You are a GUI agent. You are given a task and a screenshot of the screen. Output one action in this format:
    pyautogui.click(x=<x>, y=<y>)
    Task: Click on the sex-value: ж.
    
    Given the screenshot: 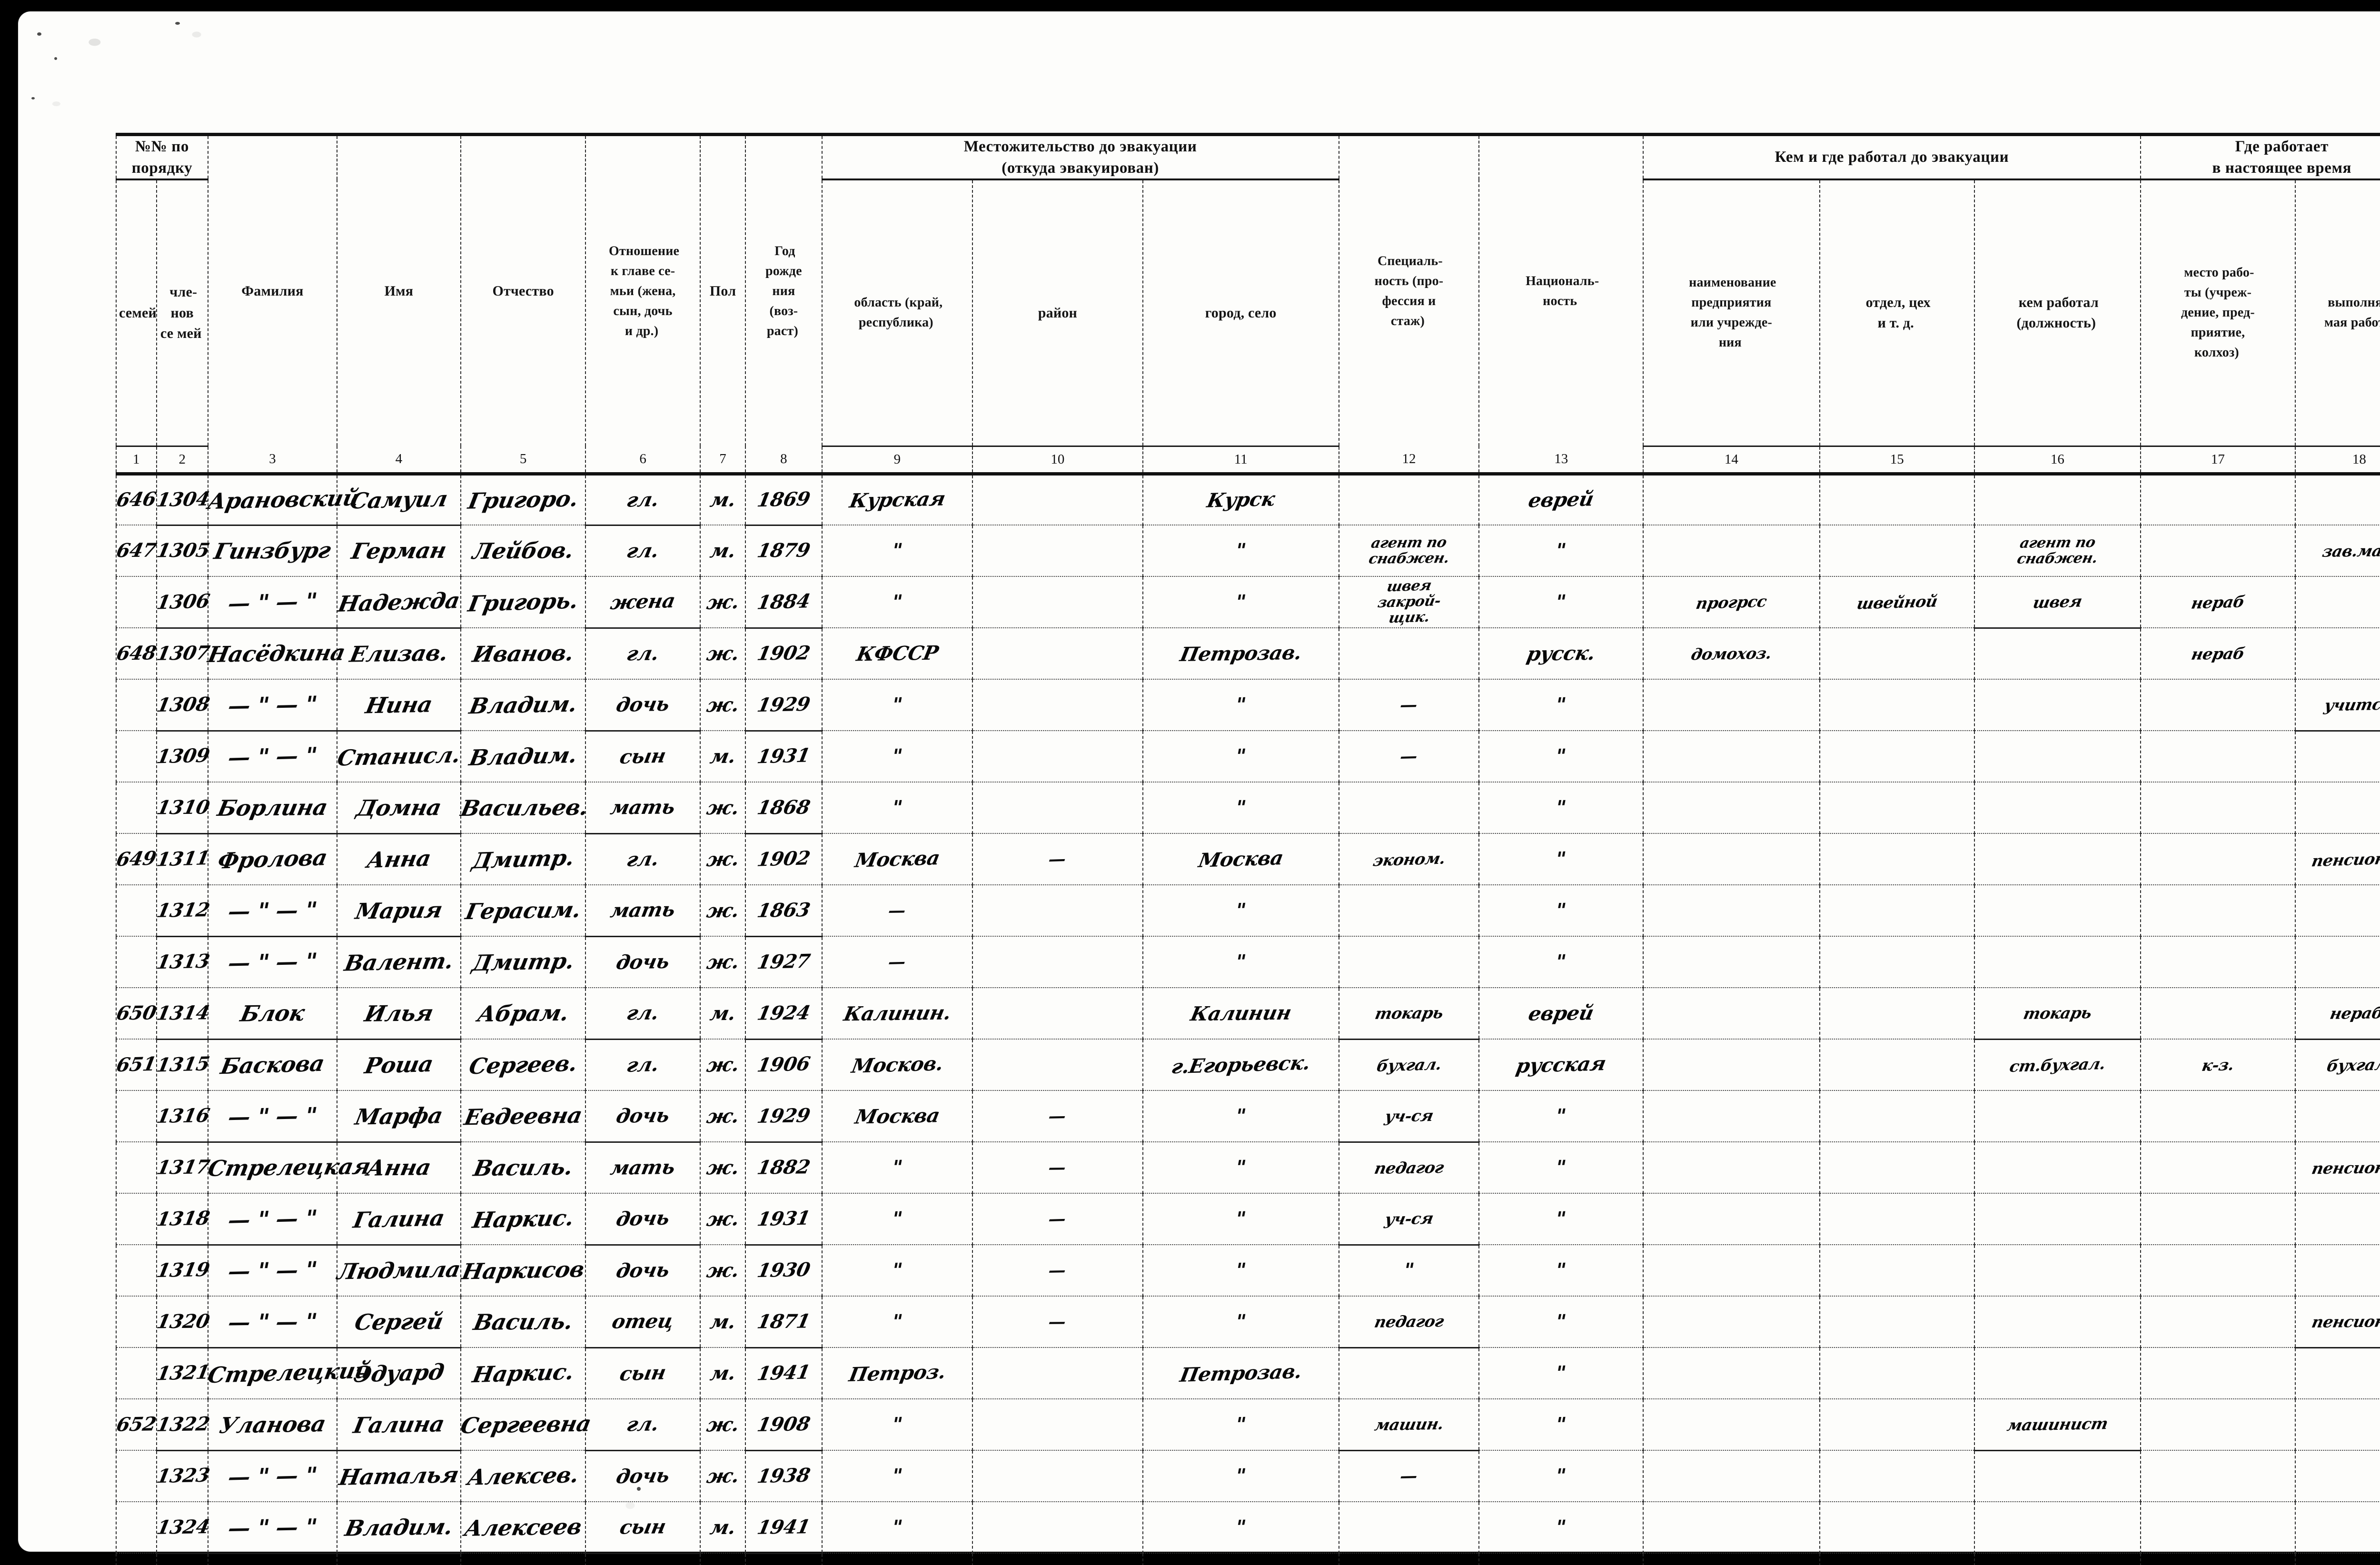 What is the action you would take?
    pyautogui.click(x=722, y=705)
    